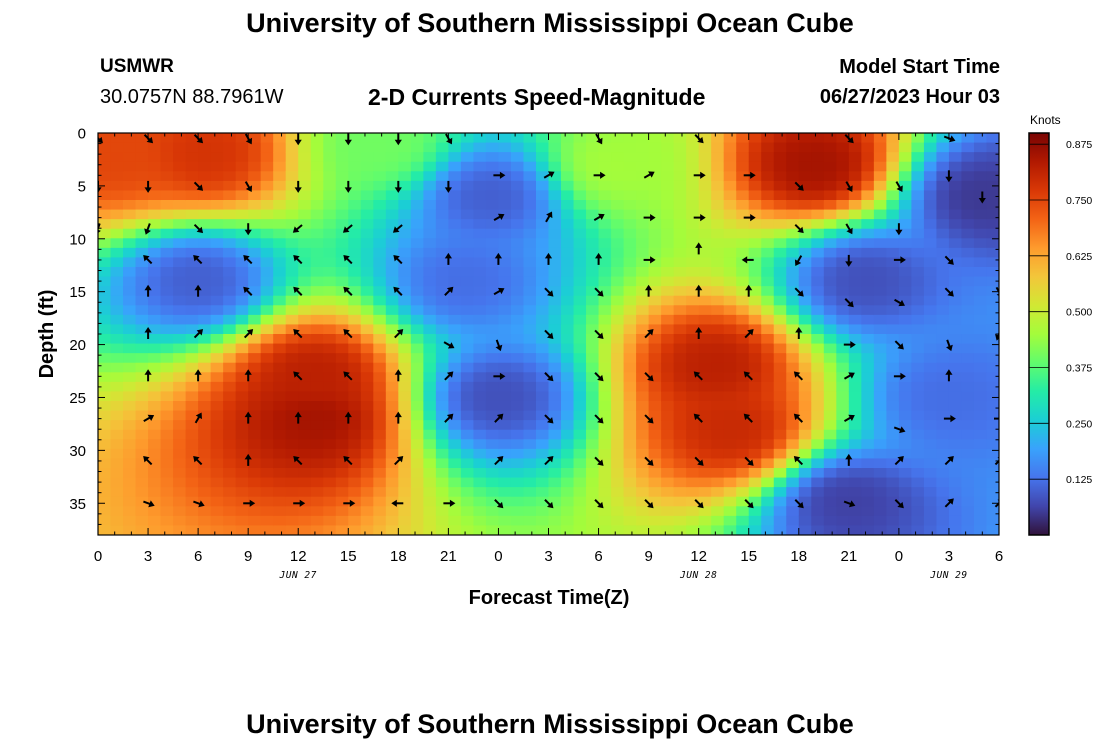 Image resolution: width=1100 pixels, height=750 pixels. What do you see at coordinates (919, 67) in the screenshot?
I see `model-start-label: Model Start Time` at bounding box center [919, 67].